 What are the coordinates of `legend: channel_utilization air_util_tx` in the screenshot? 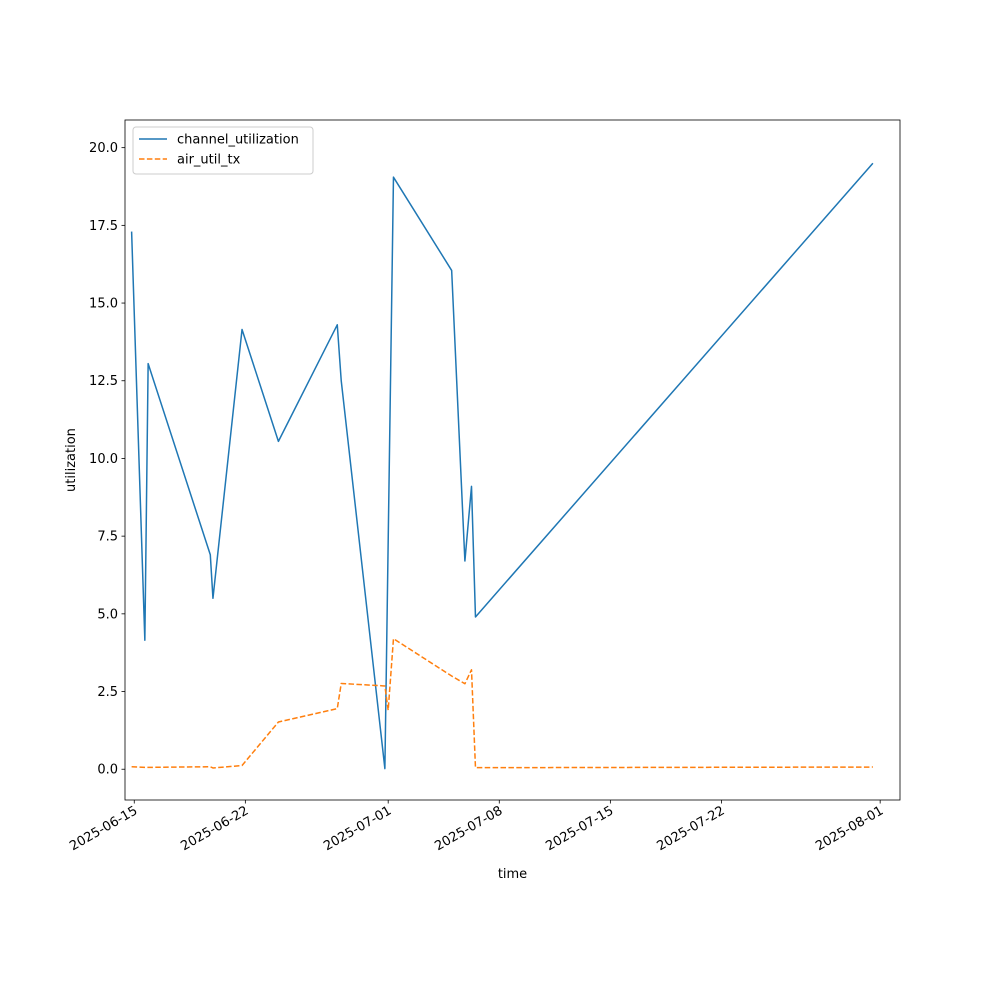 It's located at (223, 150).